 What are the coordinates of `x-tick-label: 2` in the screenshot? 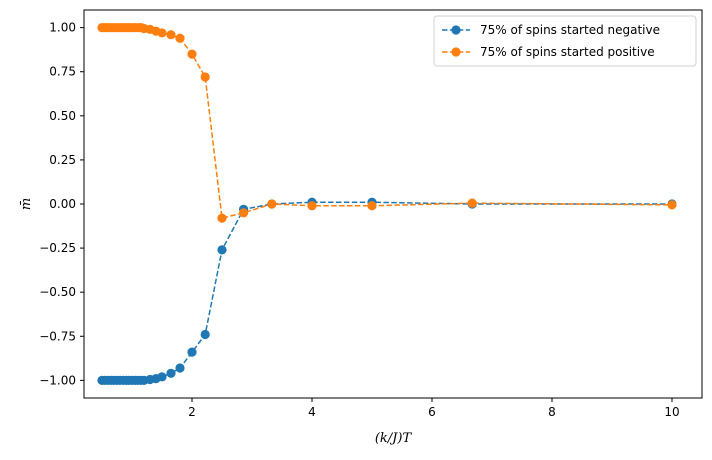 It's located at (192, 412).